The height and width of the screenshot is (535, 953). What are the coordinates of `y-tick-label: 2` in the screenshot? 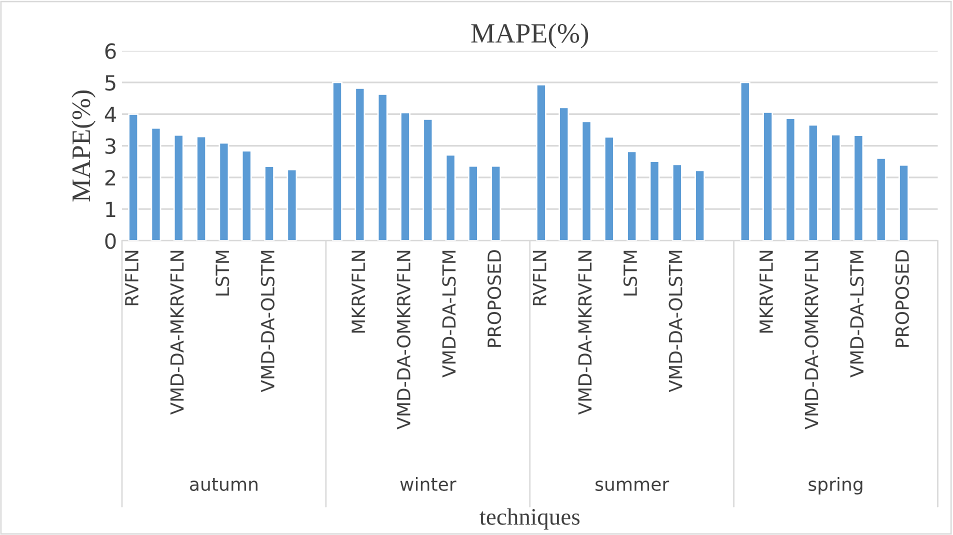 It's located at (110, 178).